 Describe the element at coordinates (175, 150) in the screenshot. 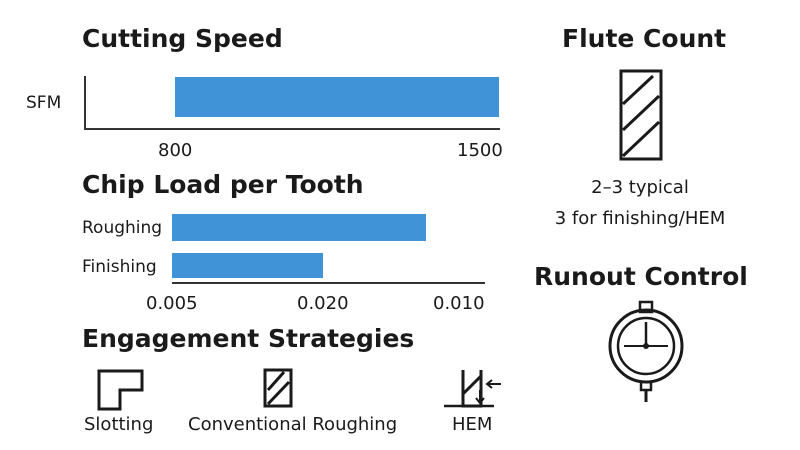

I see `sfm-tick-800: 800` at that location.